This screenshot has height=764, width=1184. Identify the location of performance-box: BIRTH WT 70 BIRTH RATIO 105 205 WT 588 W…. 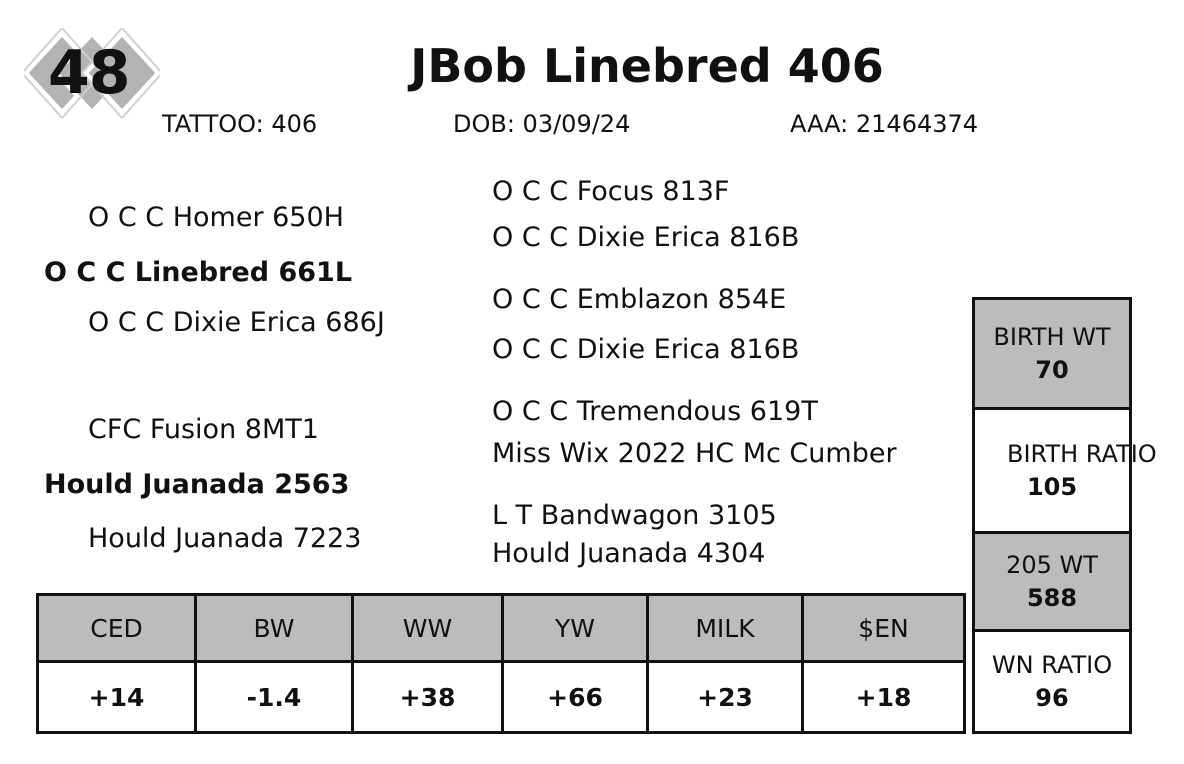
(1064, 515).